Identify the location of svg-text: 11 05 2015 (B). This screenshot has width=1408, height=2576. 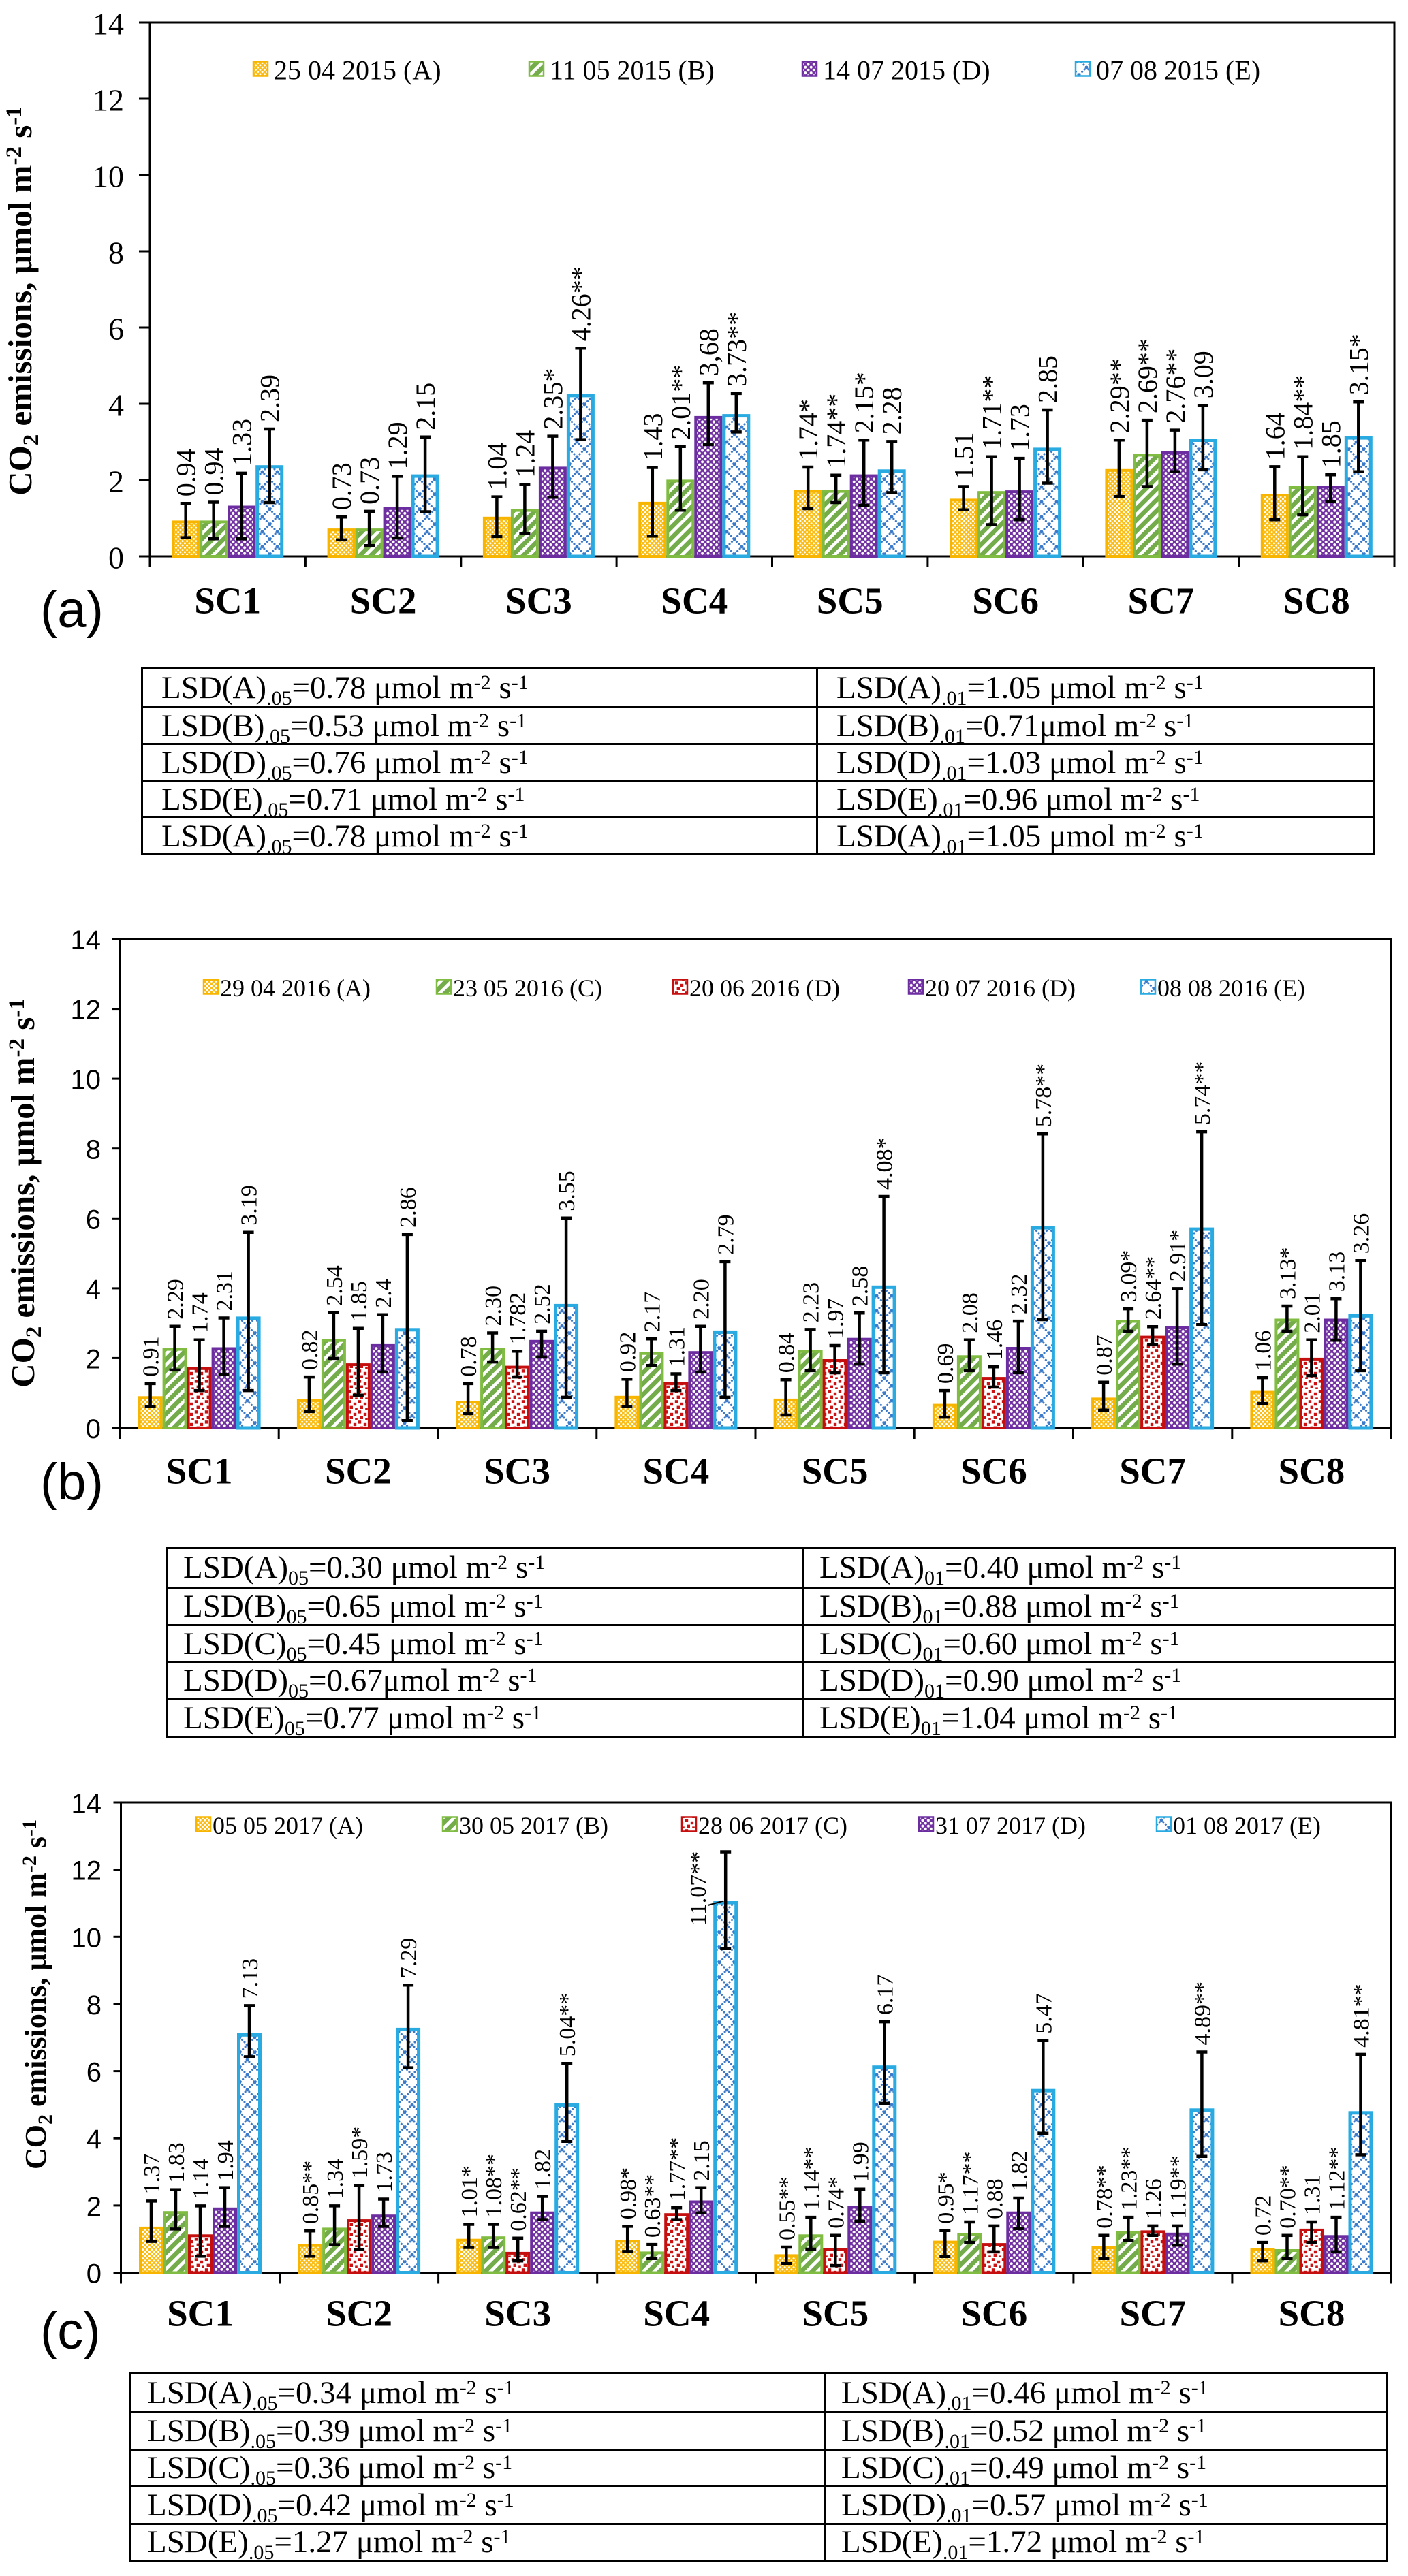
(632, 70).